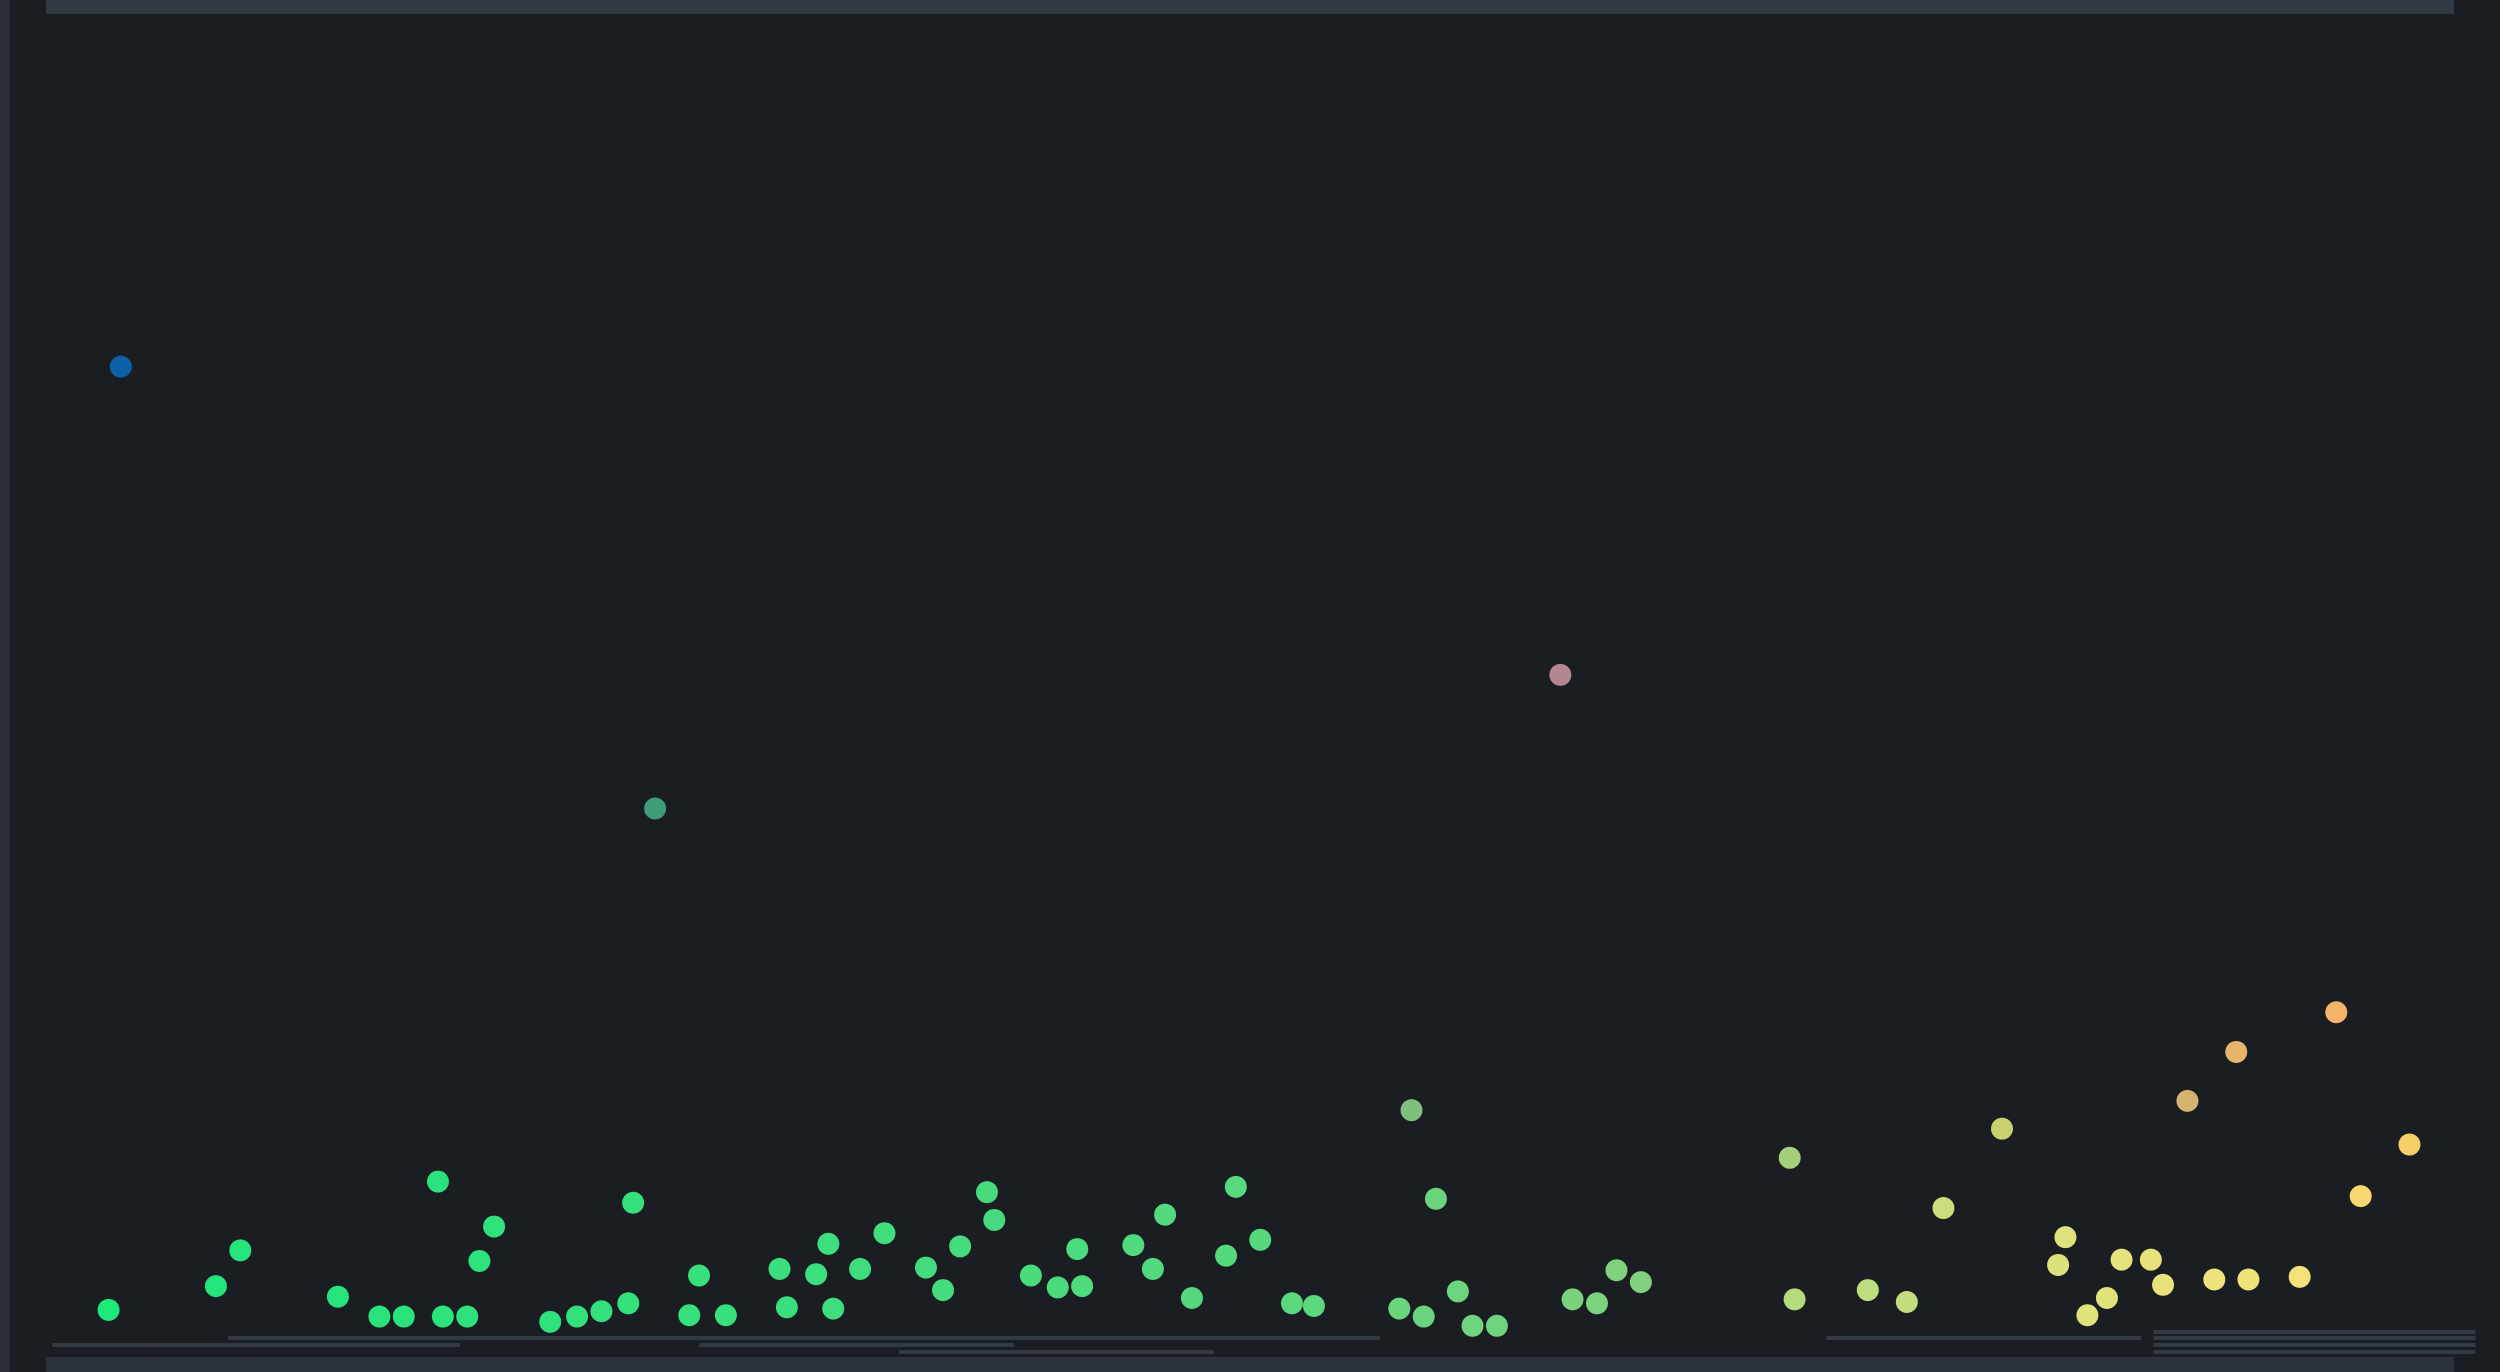  I want to click on tick-layer, so click(1264, 1342).